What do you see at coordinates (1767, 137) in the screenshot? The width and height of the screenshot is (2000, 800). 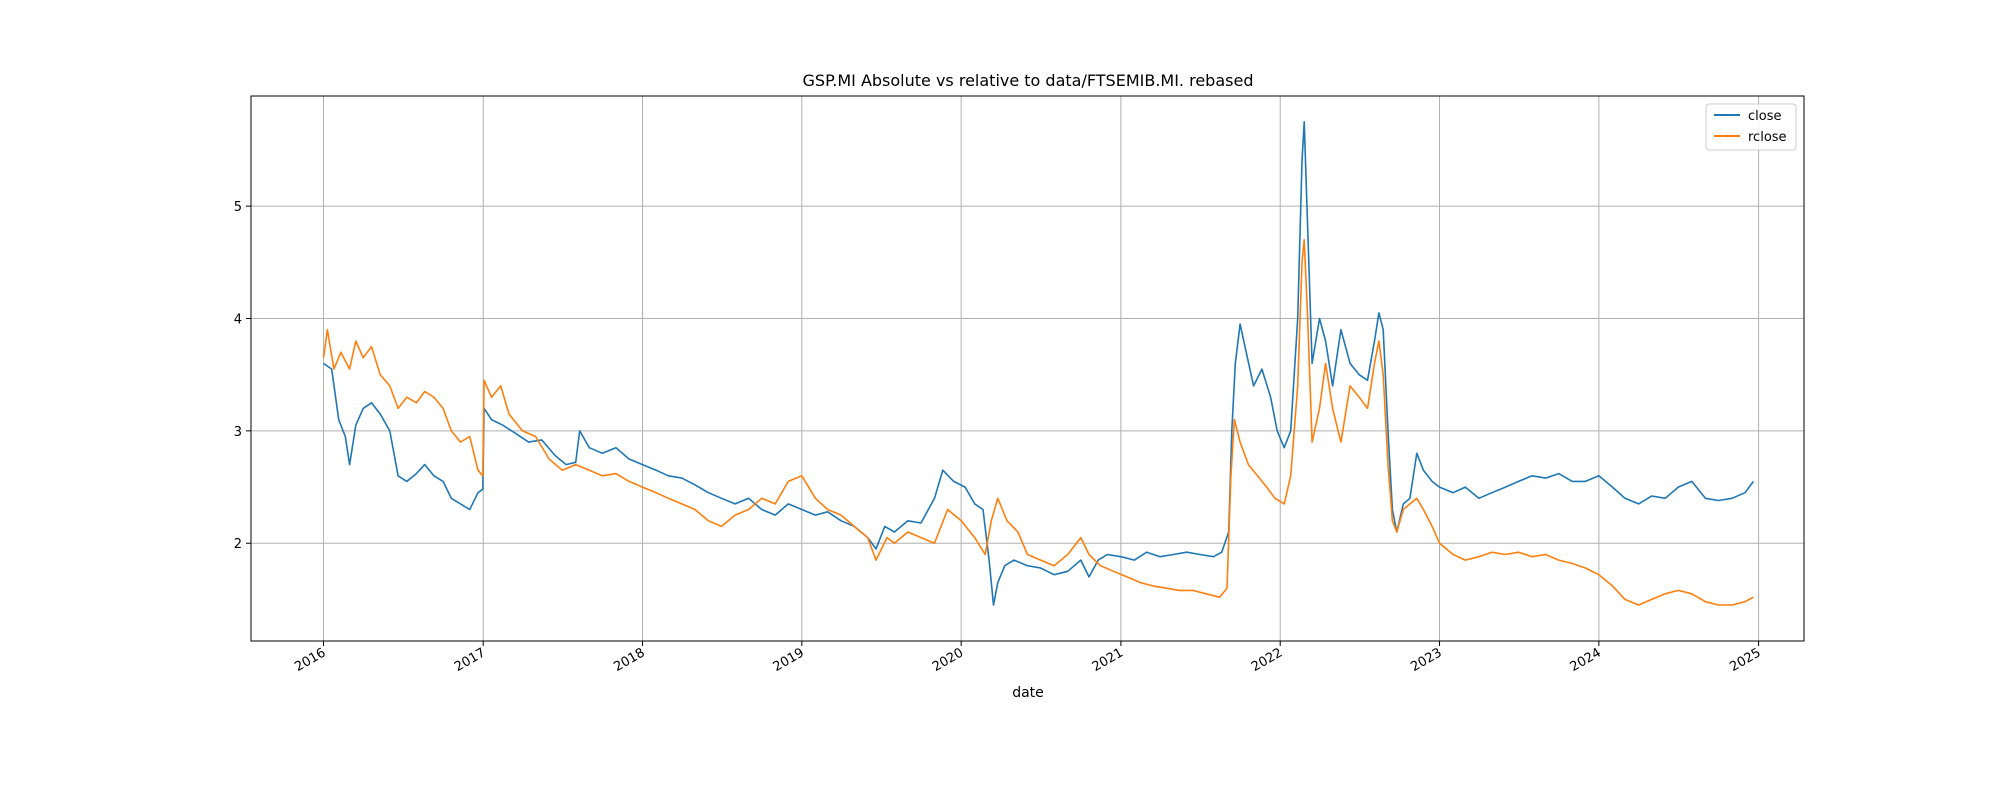 I see `legend-label-rclose: rclose` at bounding box center [1767, 137].